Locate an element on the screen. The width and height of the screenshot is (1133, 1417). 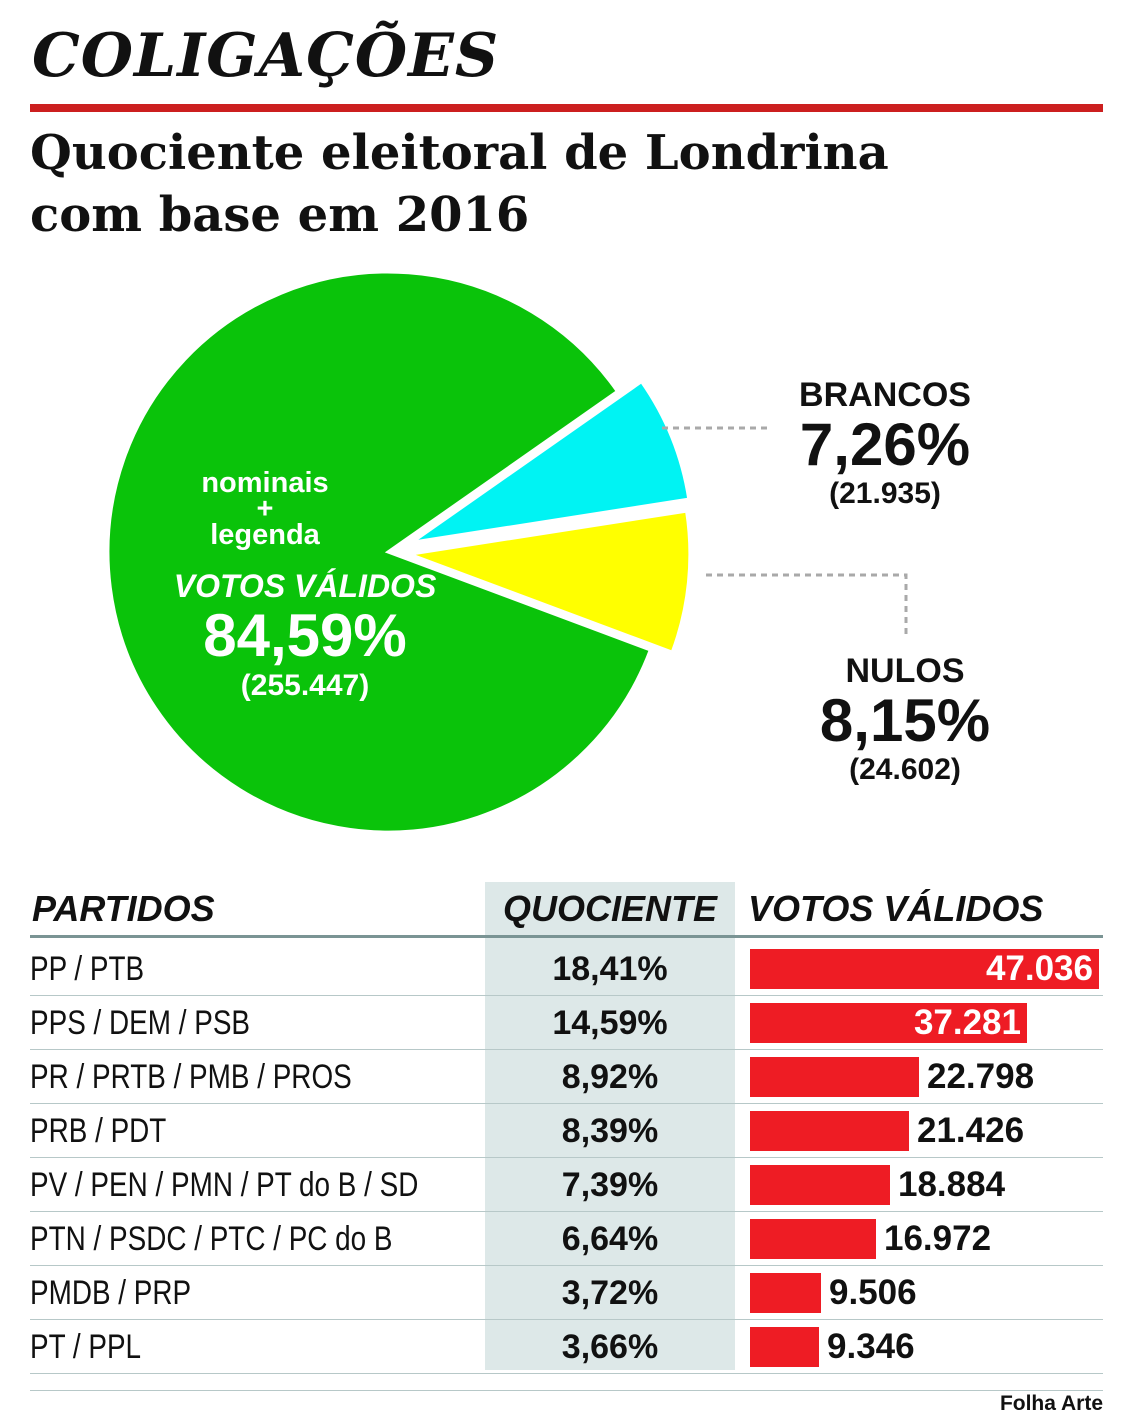
brancos-label: BRANCOS 7,26% (21.935) is located at coordinates (885, 444).